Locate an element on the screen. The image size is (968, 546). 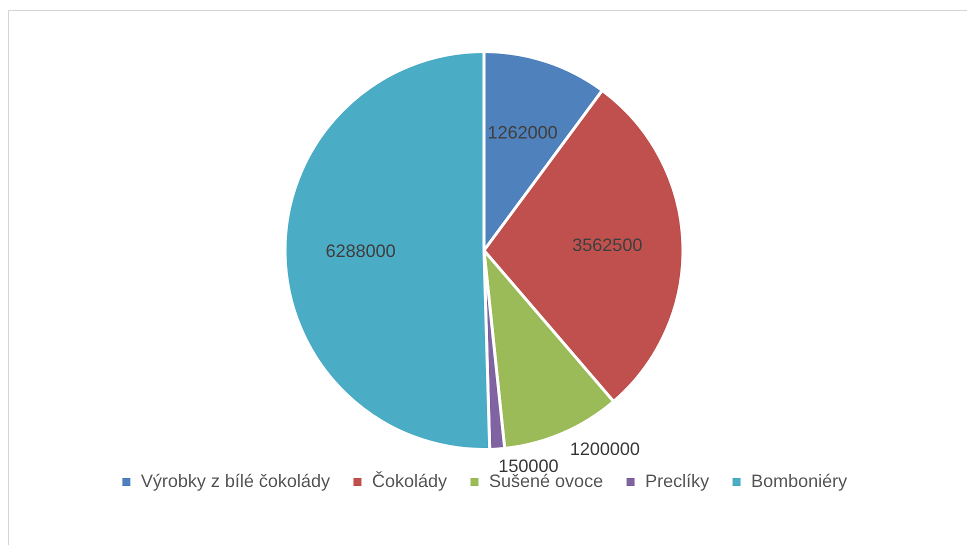
legend-label: Preclíky is located at coordinates (677, 480).